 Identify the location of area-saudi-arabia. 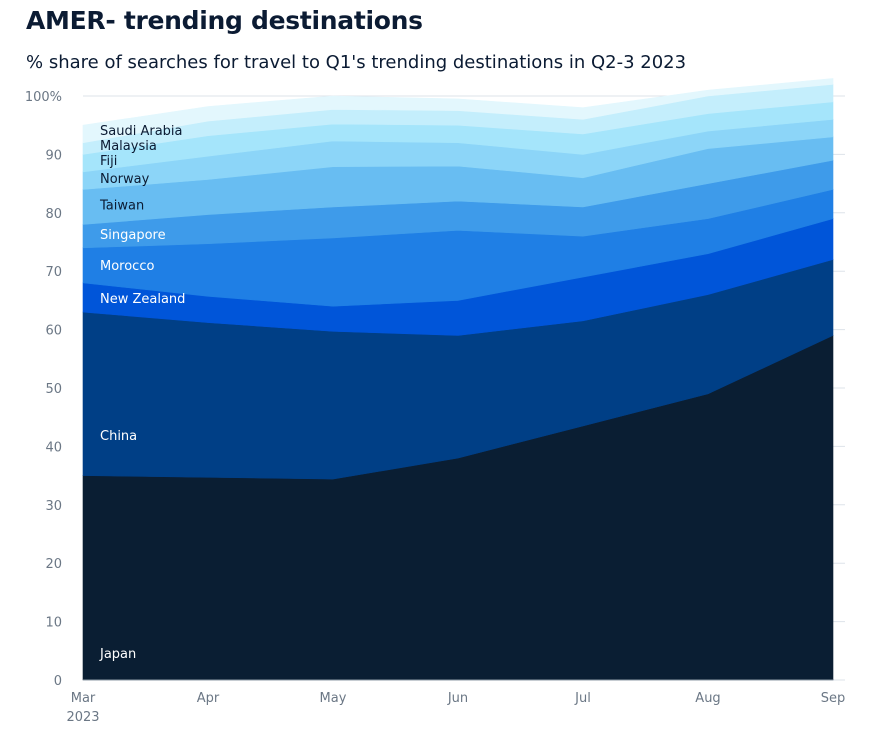
(458, 111).